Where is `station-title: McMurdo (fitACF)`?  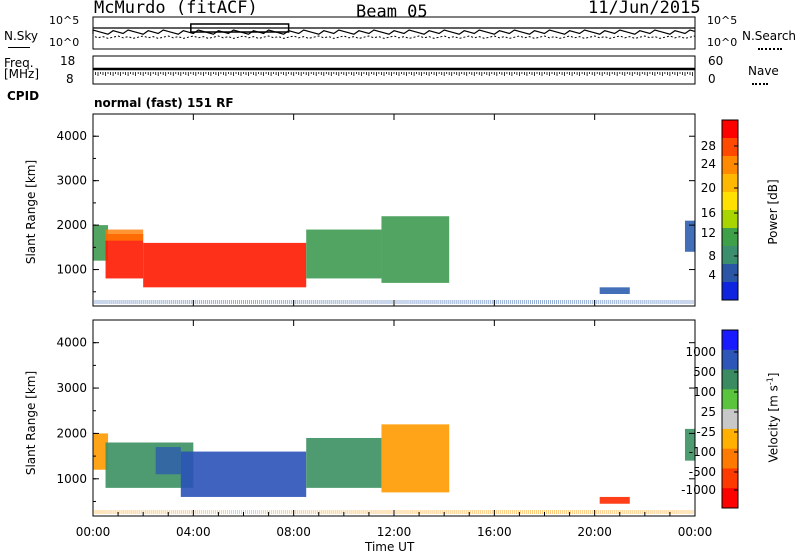
station-title: McMurdo (fitACF) is located at coordinates (176, 9).